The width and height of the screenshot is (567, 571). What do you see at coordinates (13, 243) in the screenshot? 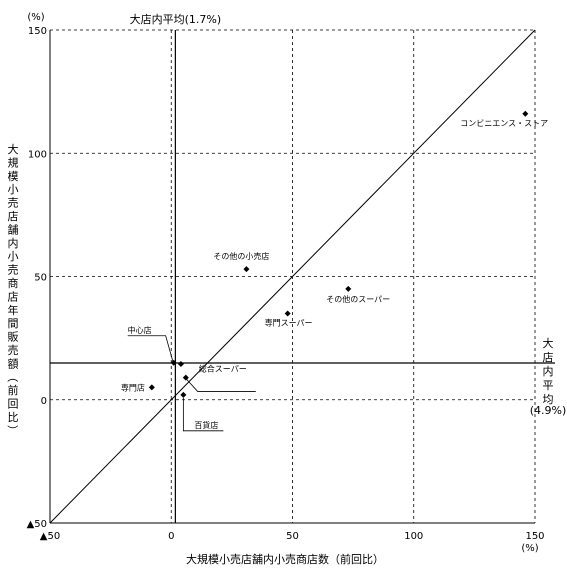
I see `y-axis-title-char: 内` at bounding box center [13, 243].